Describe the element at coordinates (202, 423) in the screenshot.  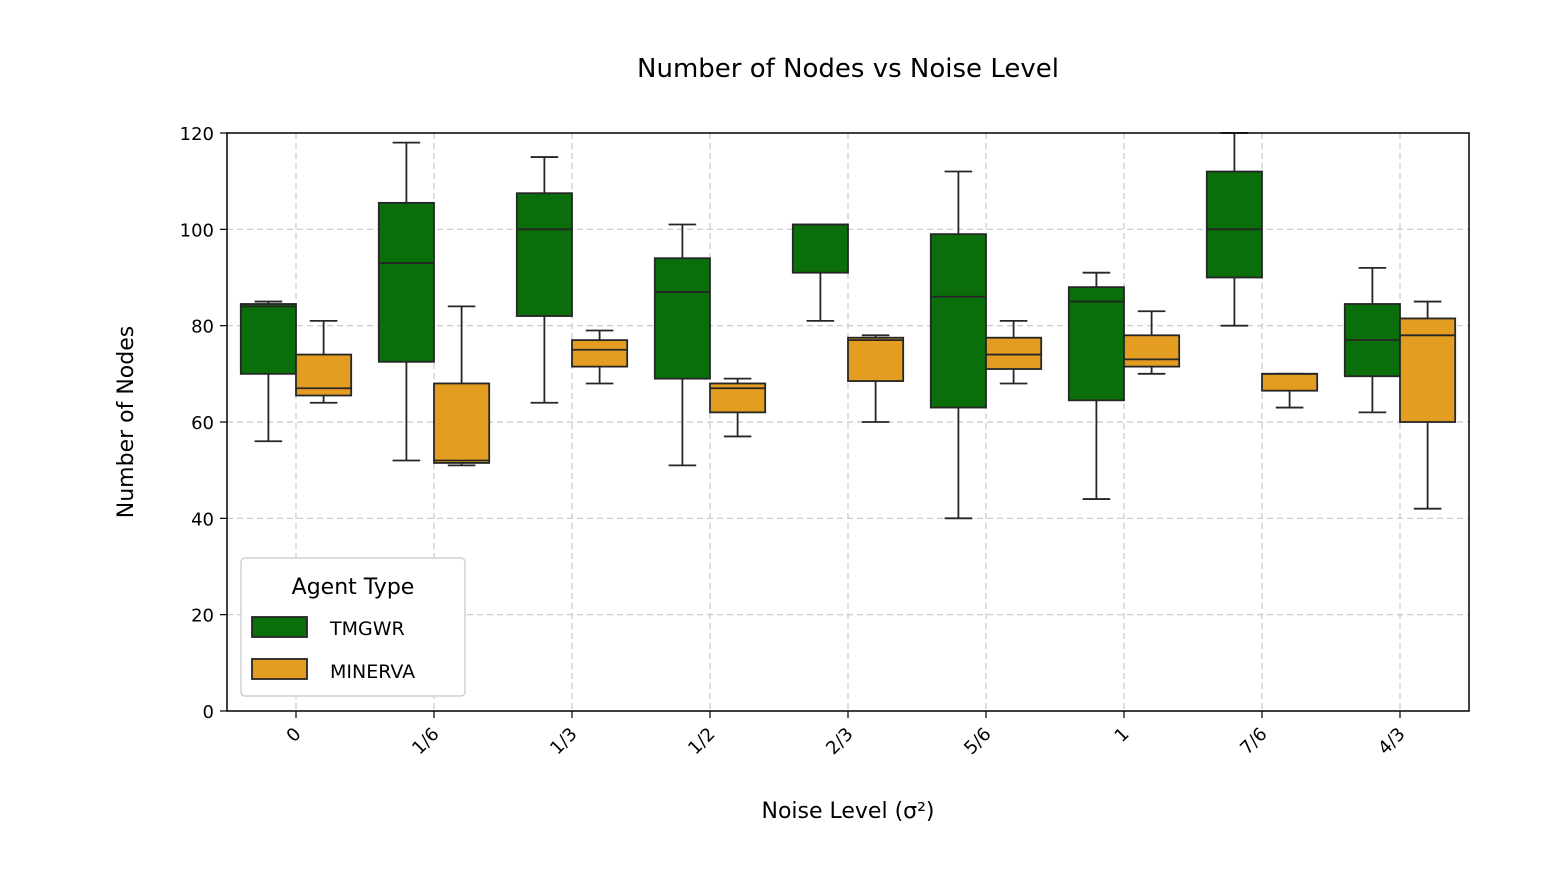
I see `y-tick-label: 60` at that location.